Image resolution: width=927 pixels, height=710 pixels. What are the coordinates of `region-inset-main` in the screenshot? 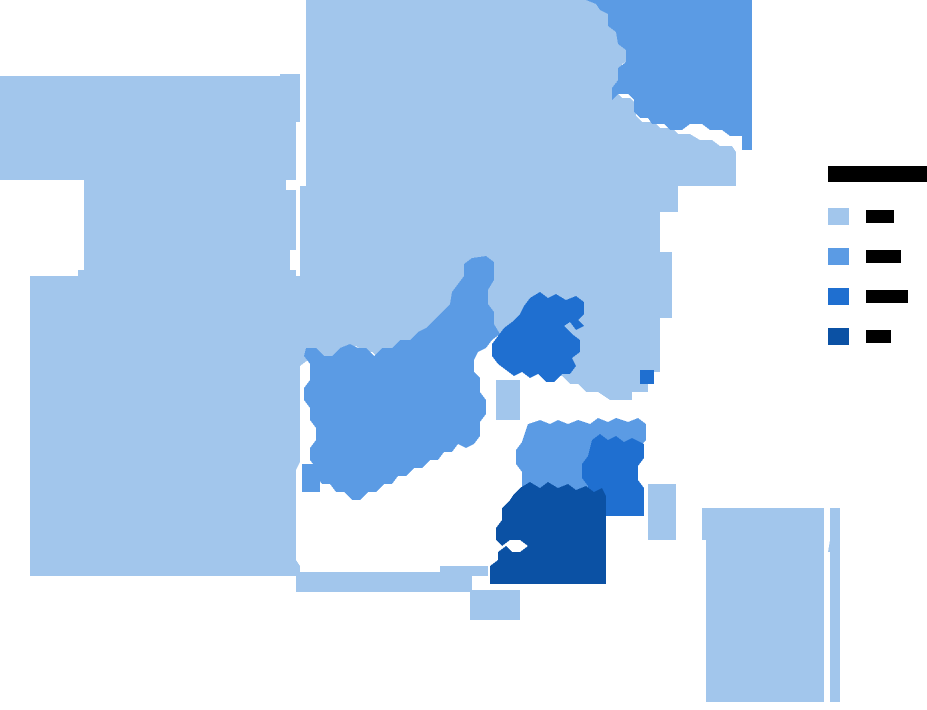 It's located at (771, 605).